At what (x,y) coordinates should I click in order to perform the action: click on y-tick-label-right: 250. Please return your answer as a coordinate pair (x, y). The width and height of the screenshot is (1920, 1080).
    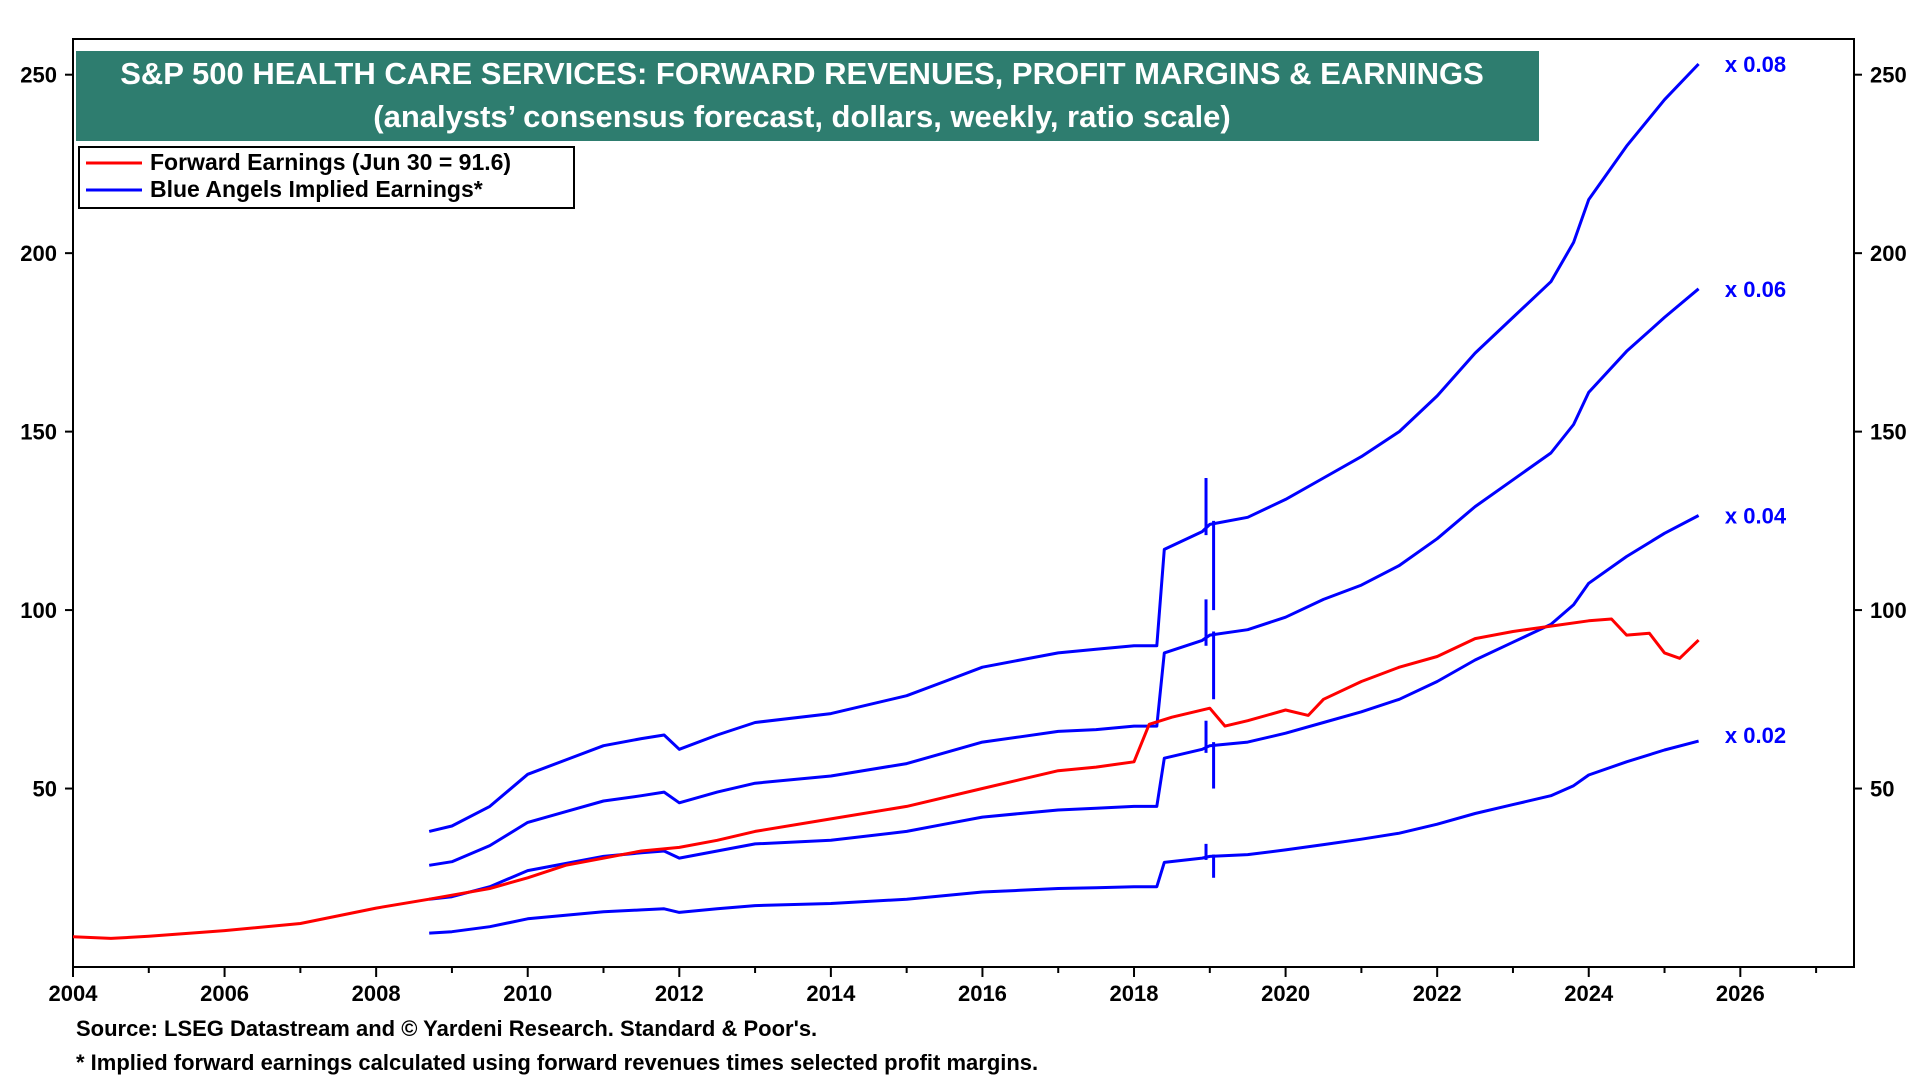
    Looking at the image, I should click on (1888, 75).